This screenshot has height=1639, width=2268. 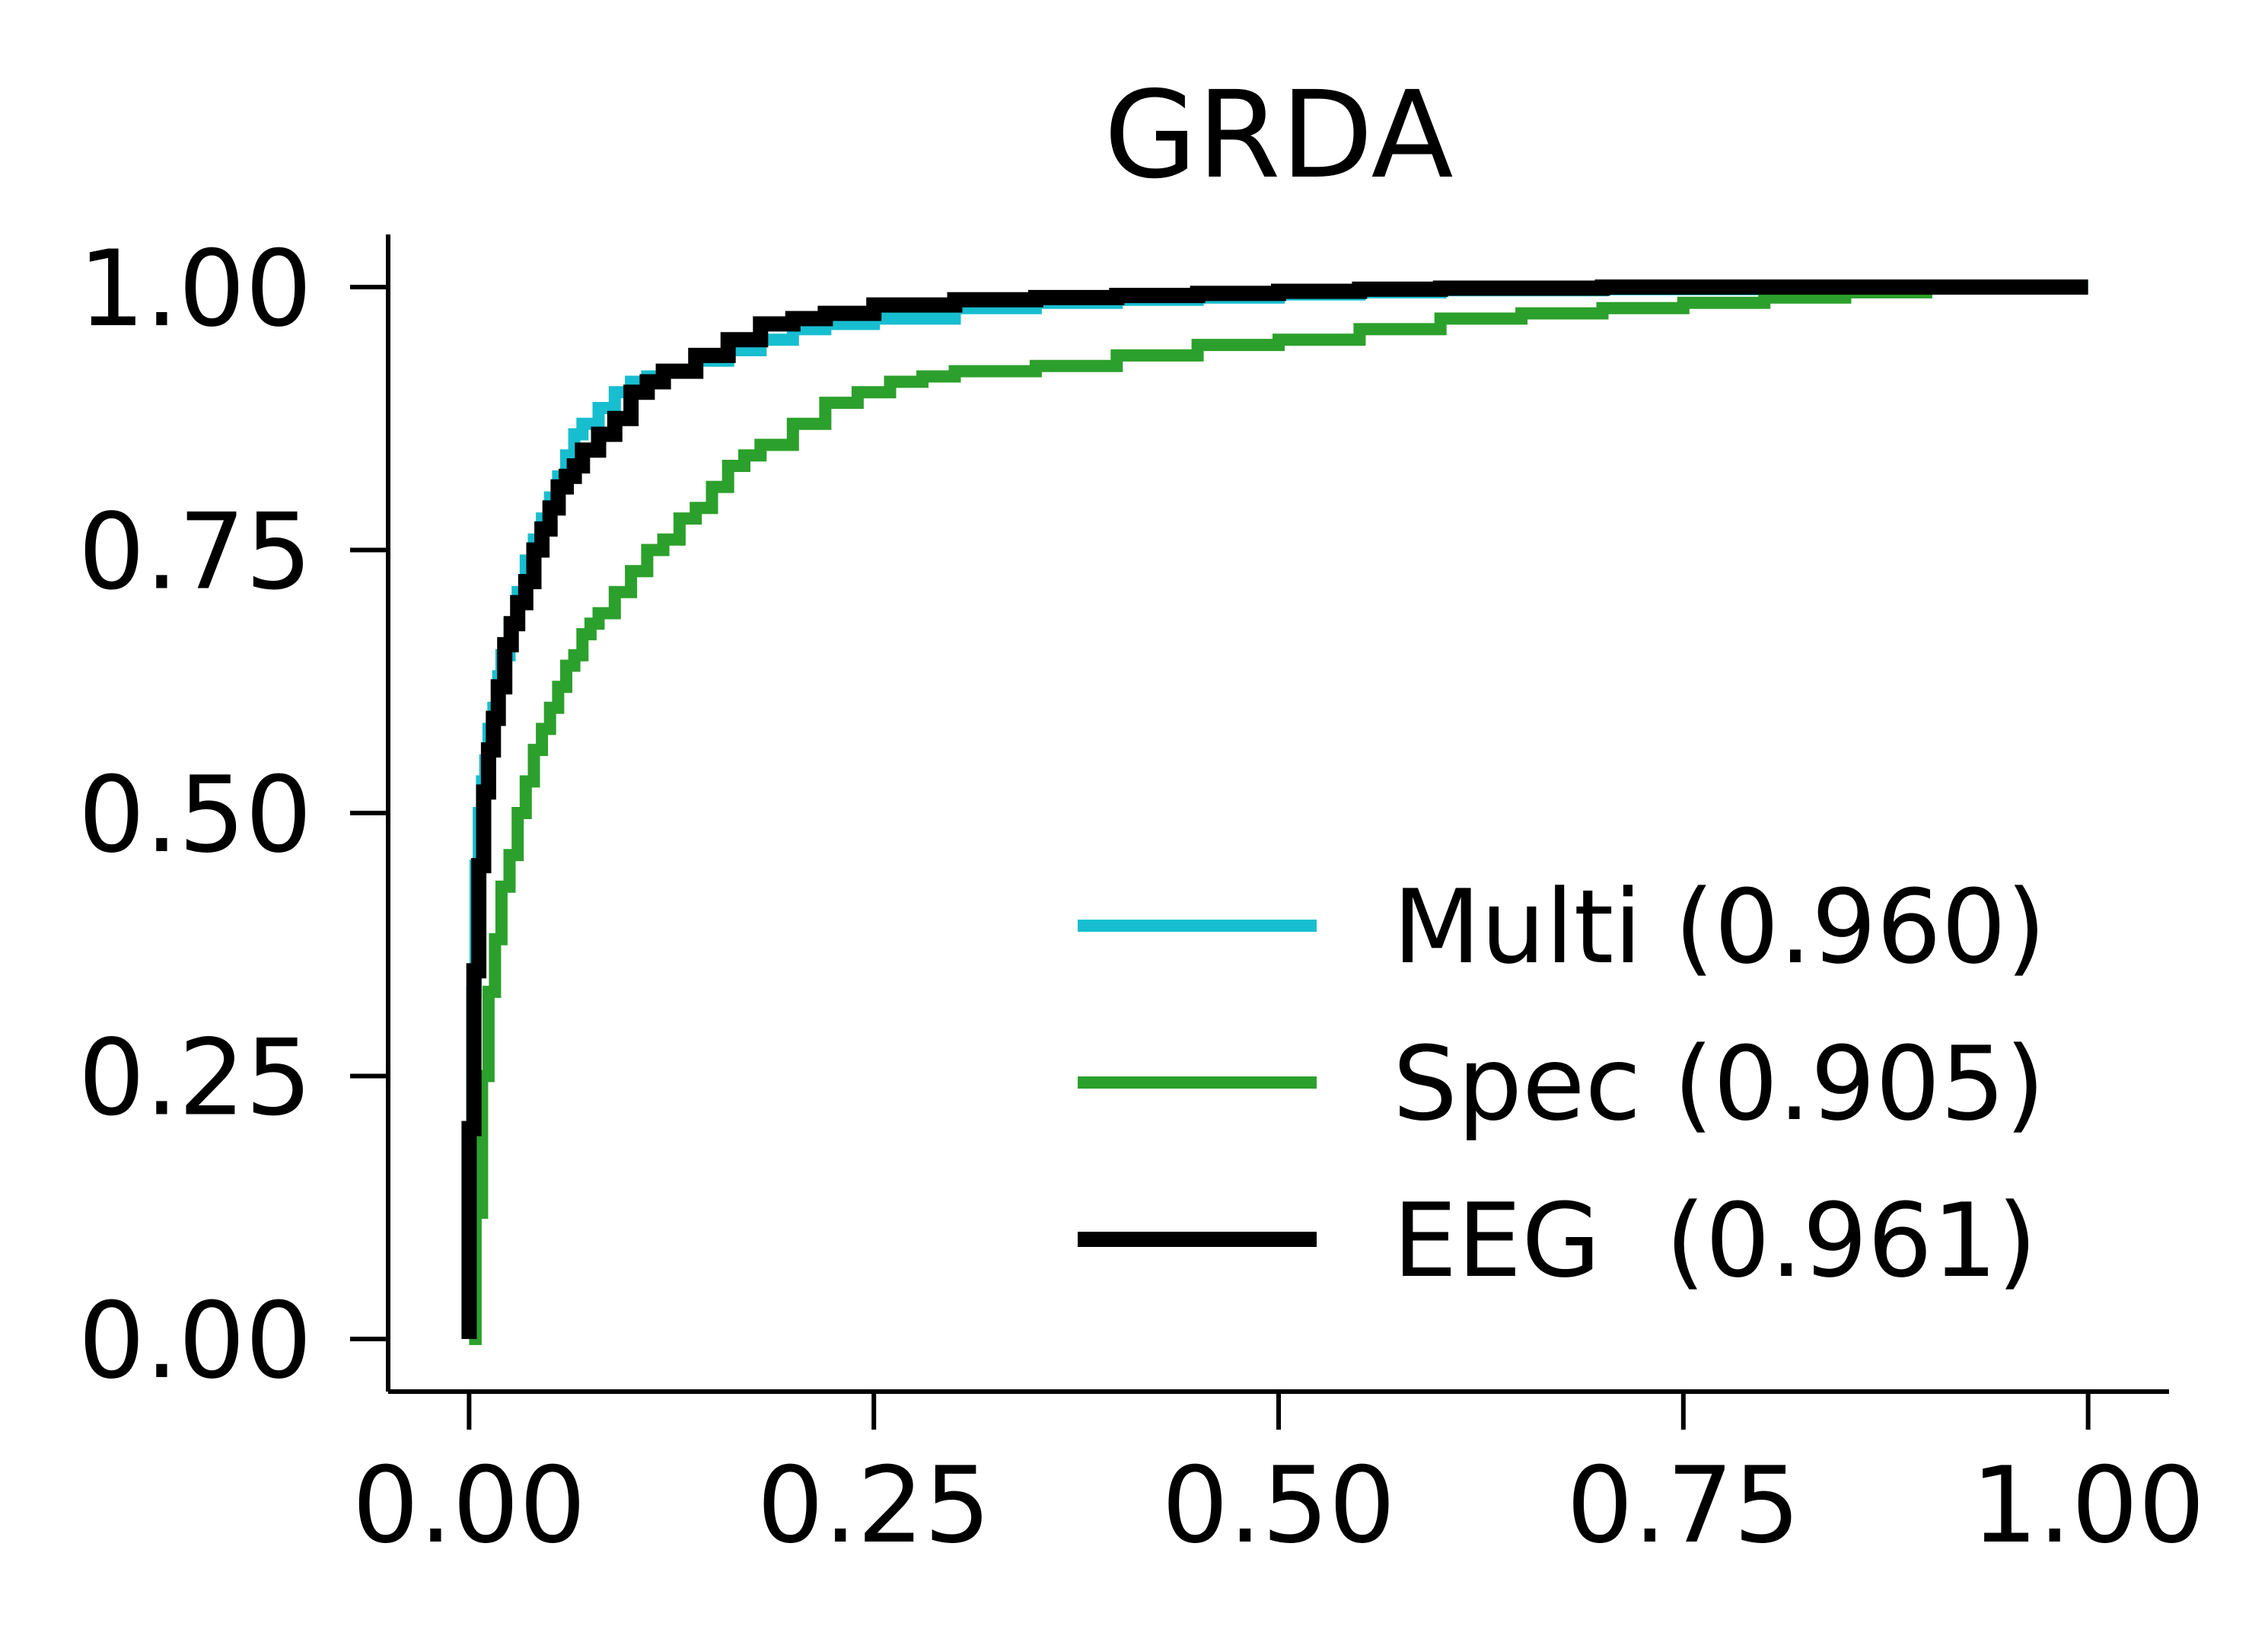 What do you see at coordinates (1719, 927) in the screenshot?
I see `legend-label-0: Multi (0.960)` at bounding box center [1719, 927].